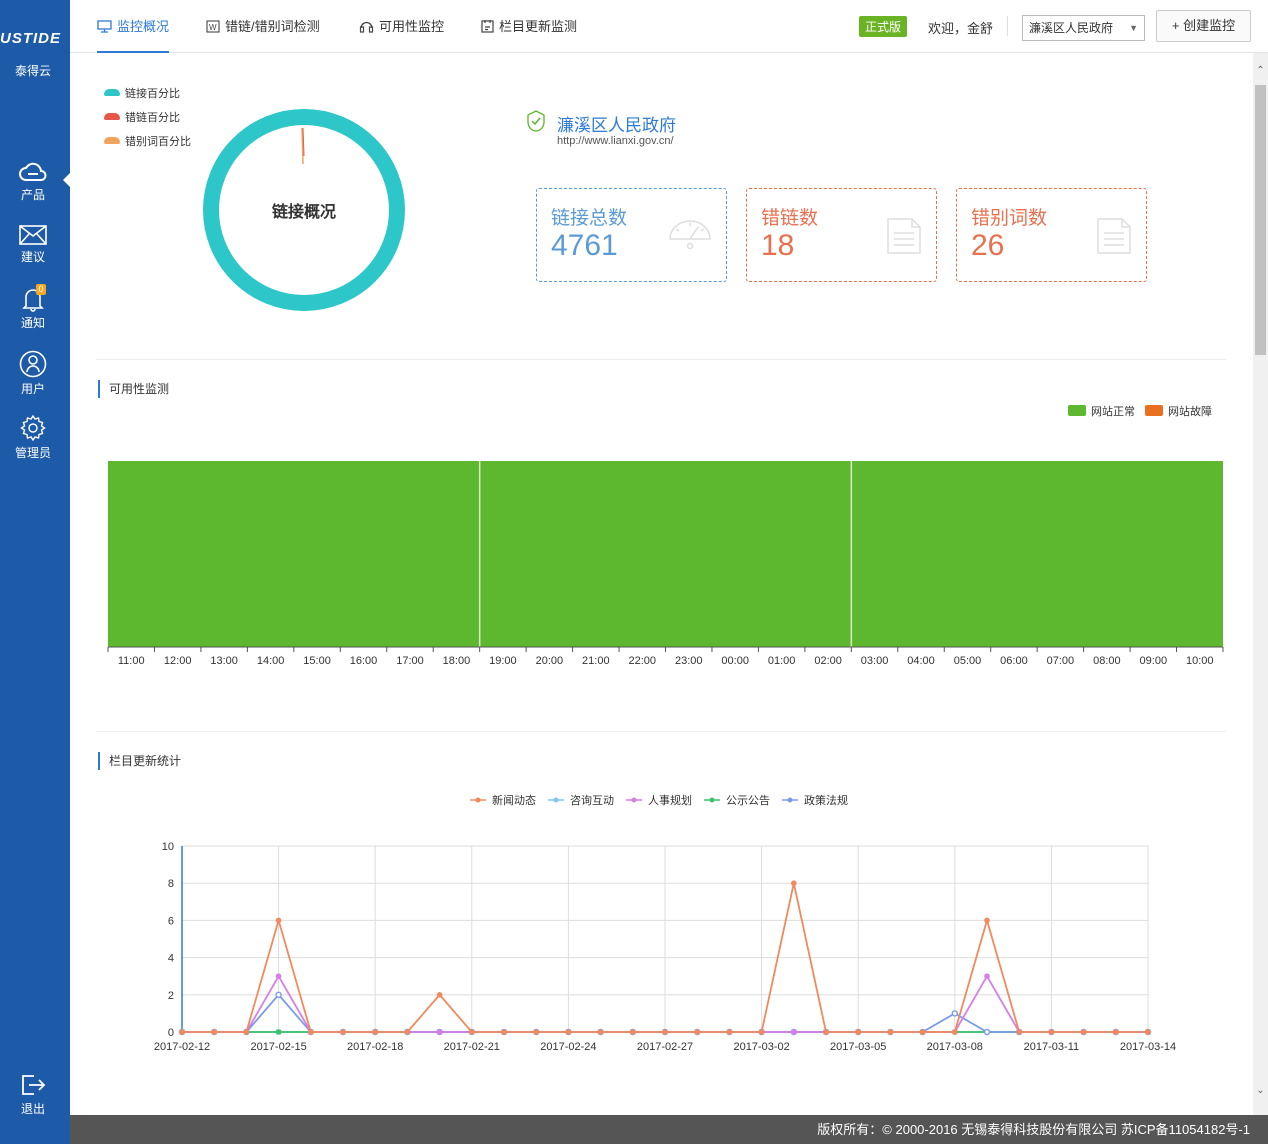  What do you see at coordinates (33, 437) in the screenshot?
I see `sidebar-item-admin: 管理员` at bounding box center [33, 437].